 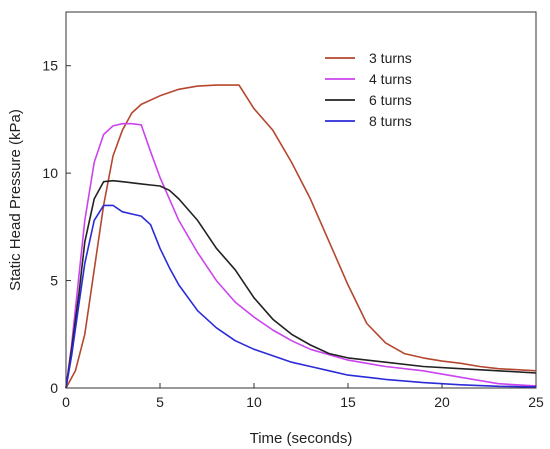 What do you see at coordinates (348, 402) in the screenshot?
I see `x-tick-label: 15` at bounding box center [348, 402].